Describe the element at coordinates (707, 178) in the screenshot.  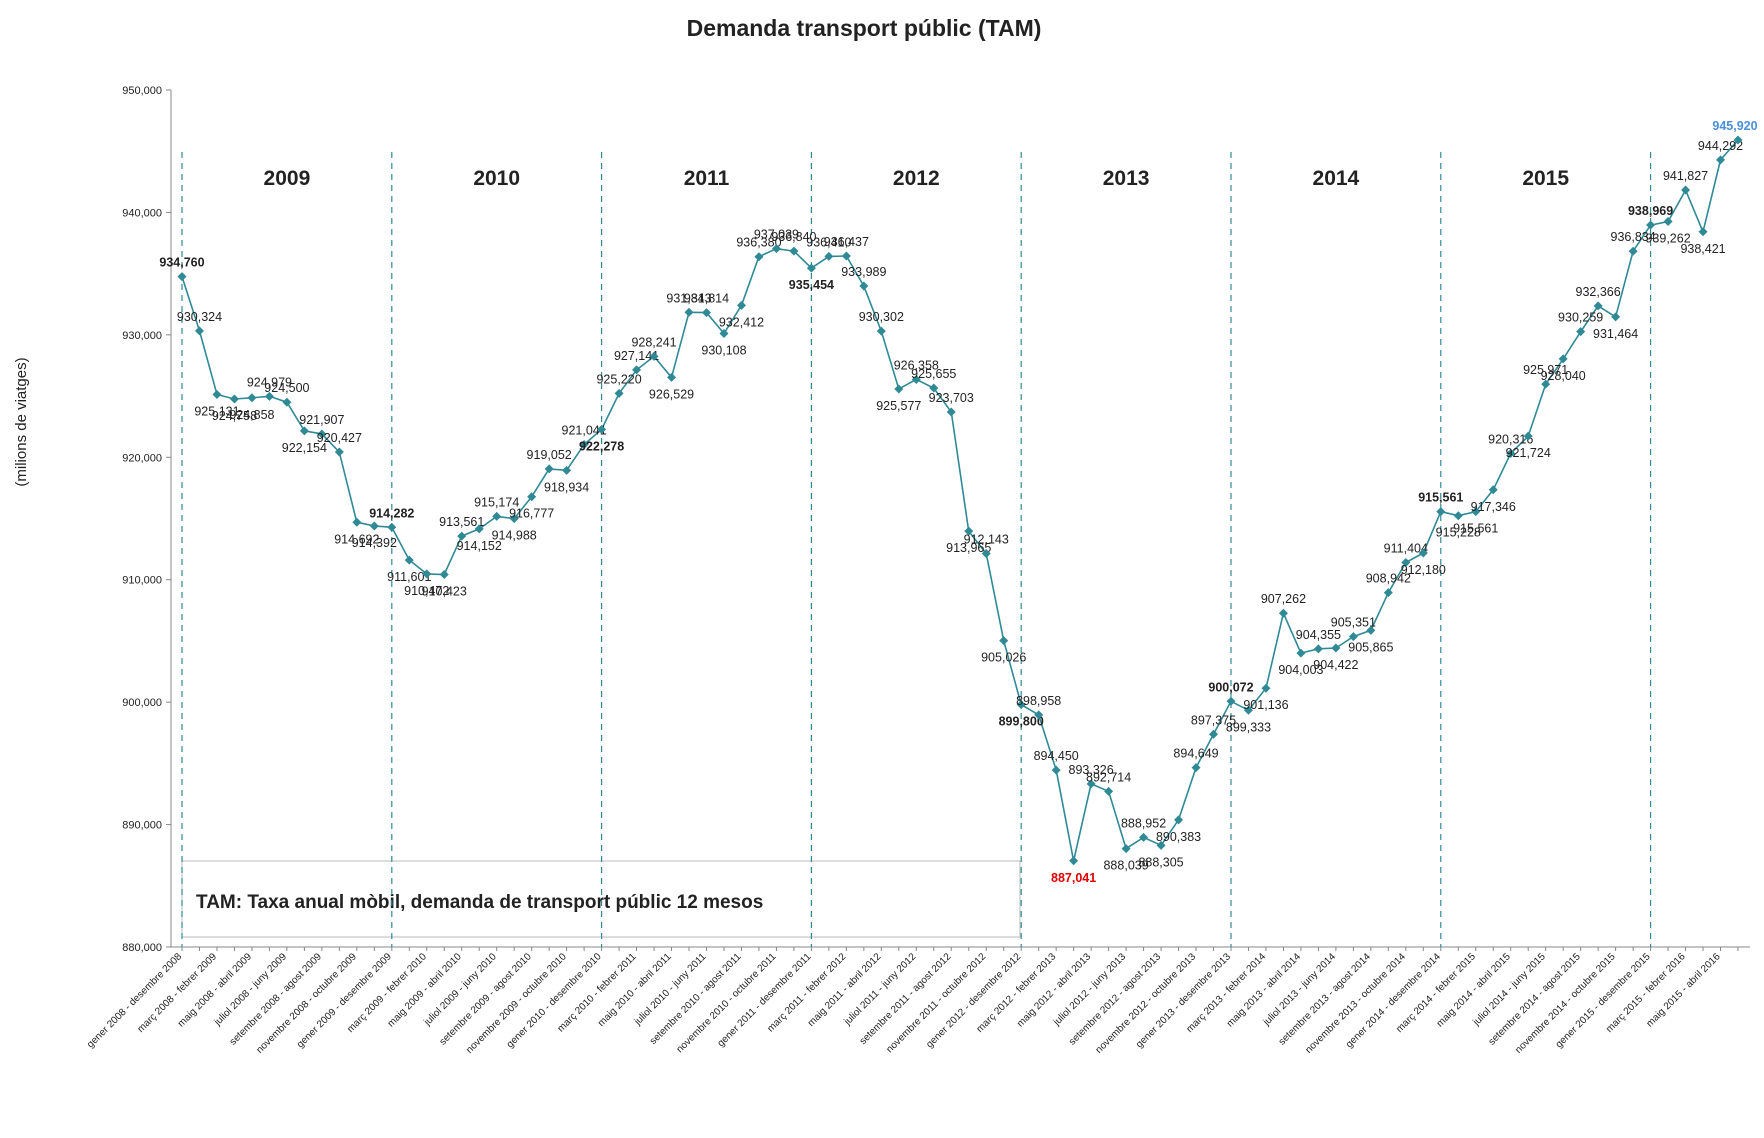
I see `period-label: 2011` at that location.